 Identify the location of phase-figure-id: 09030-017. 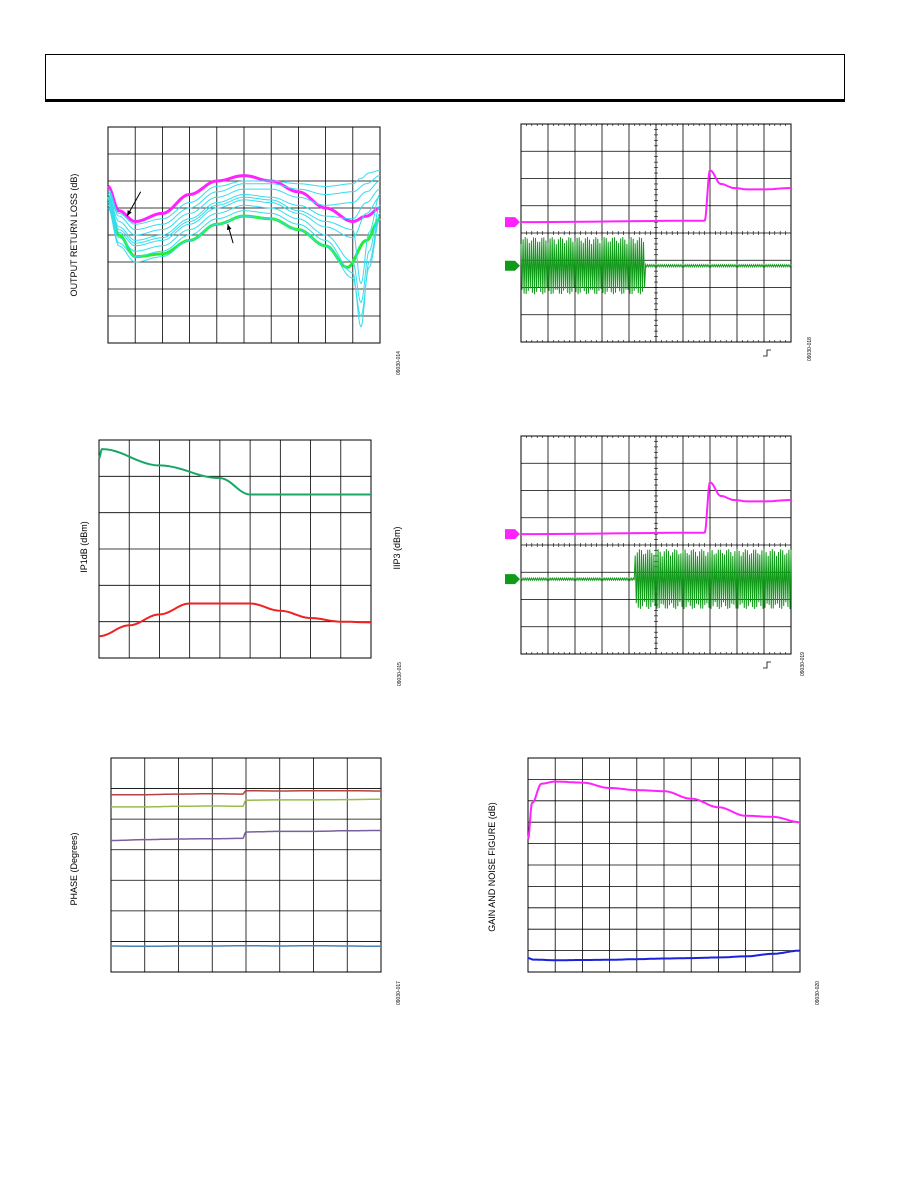
(399, 993).